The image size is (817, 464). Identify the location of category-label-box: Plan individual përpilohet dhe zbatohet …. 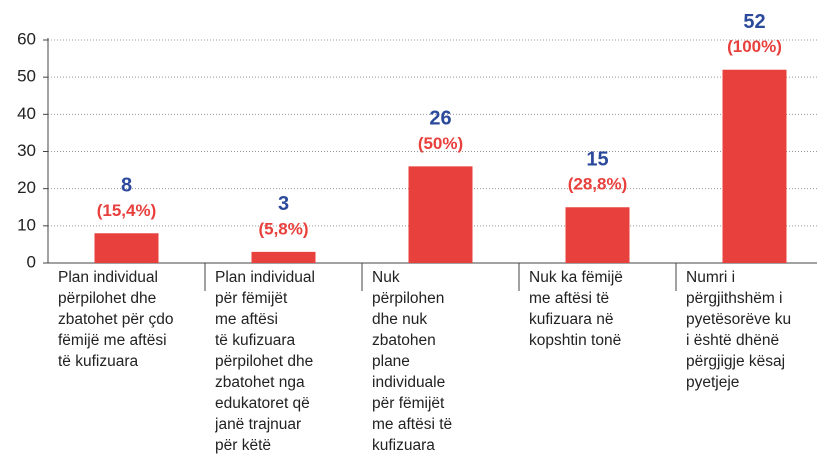
(116, 319).